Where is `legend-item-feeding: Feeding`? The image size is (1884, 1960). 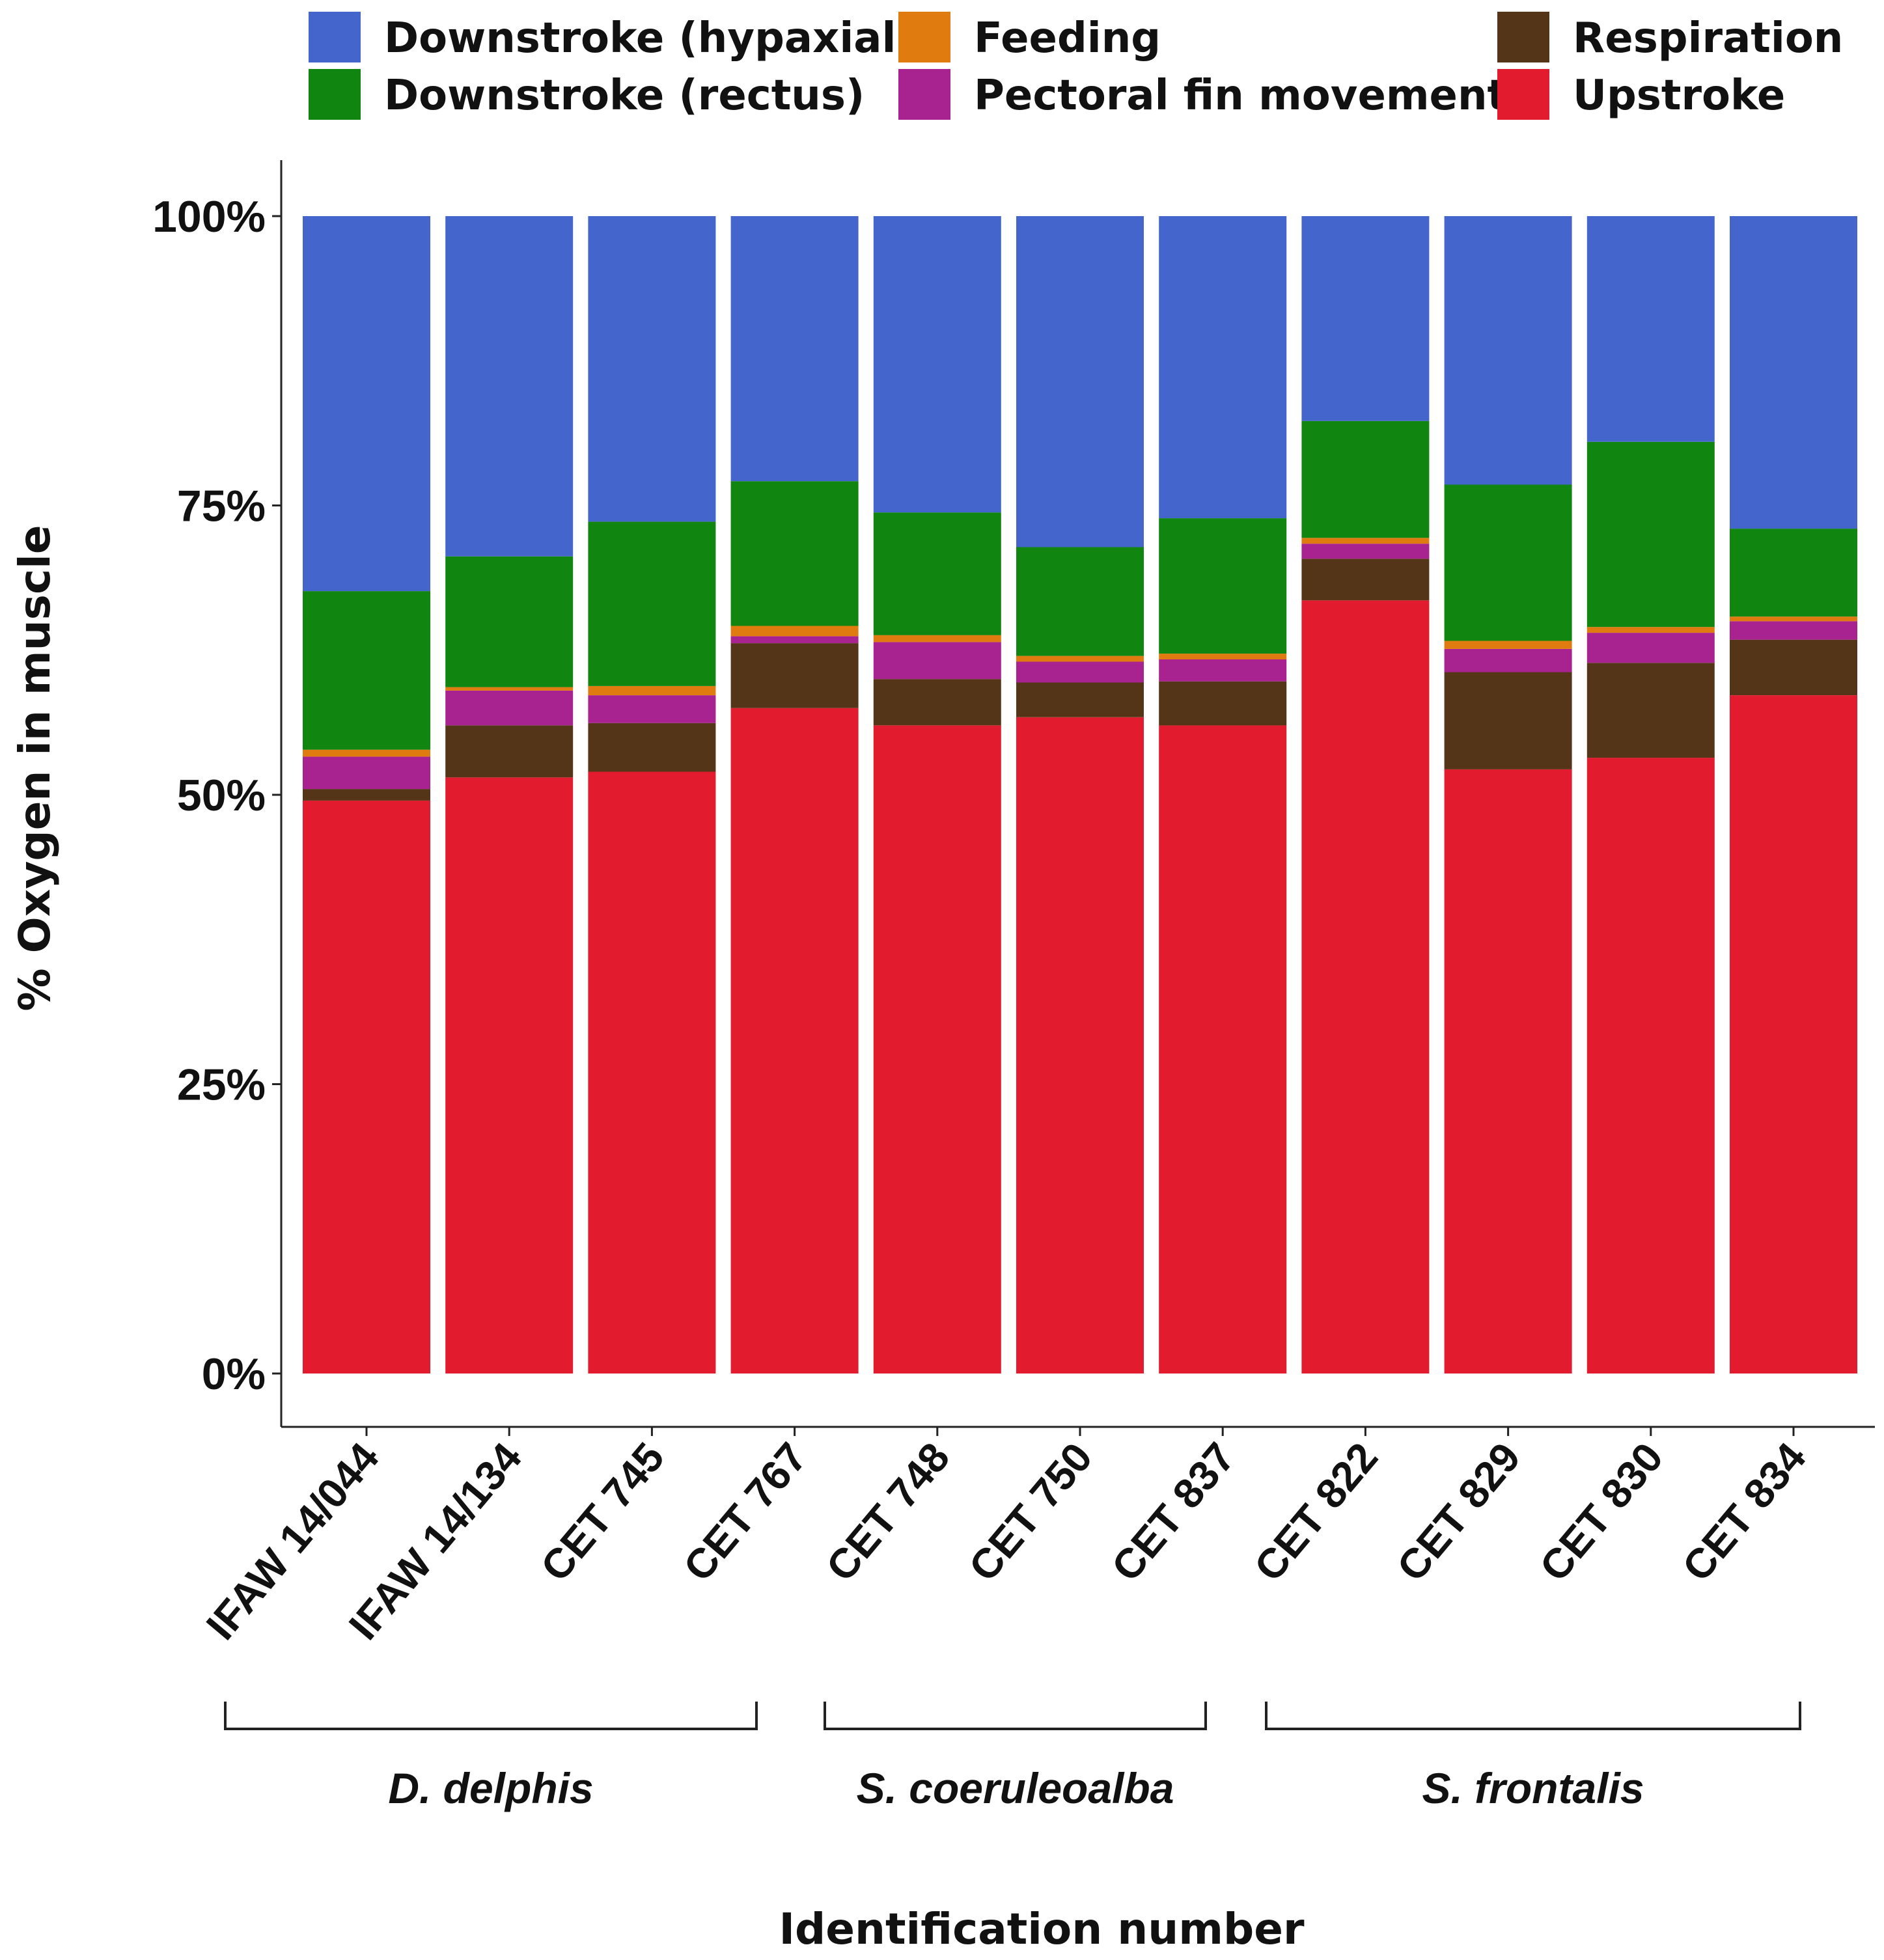
legend-item-feeding: Feeding is located at coordinates (1029, 37).